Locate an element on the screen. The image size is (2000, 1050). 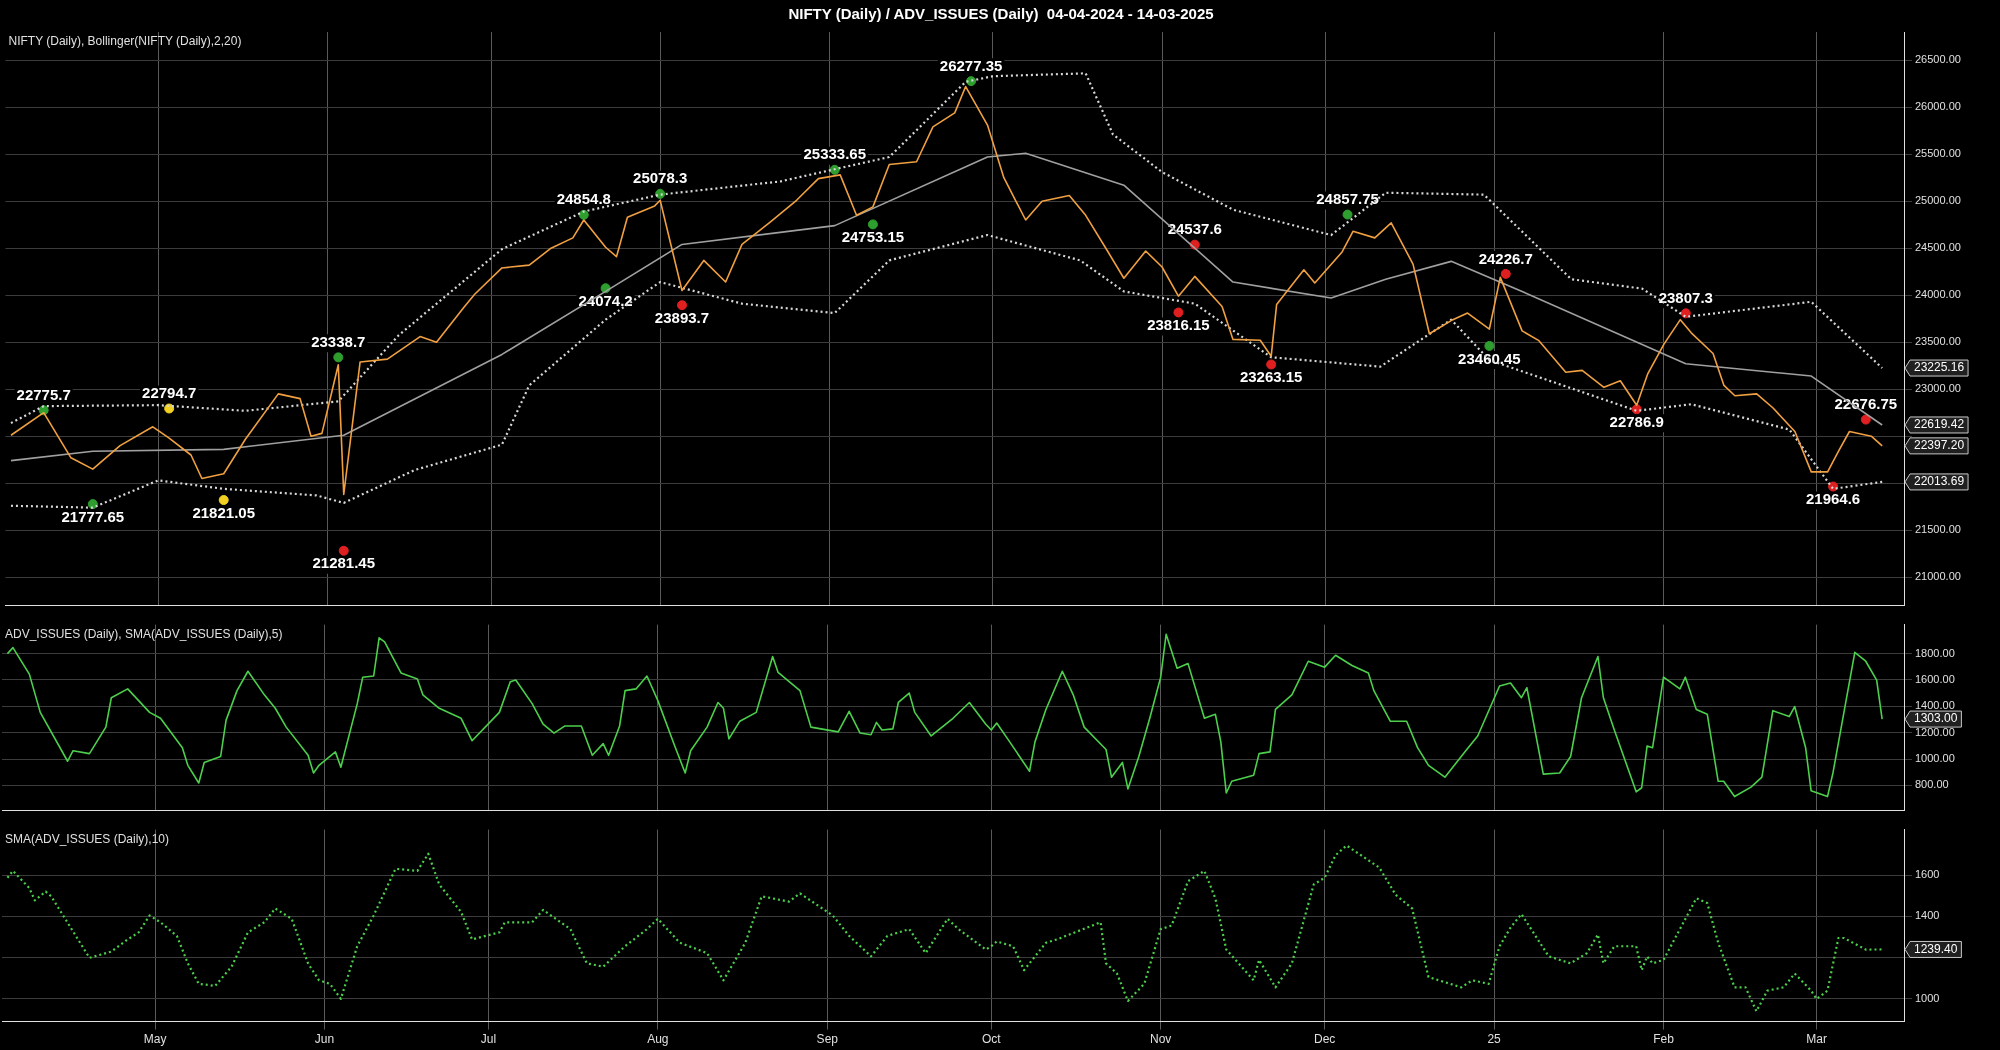
annotation: 21281.45 is located at coordinates (344, 563).